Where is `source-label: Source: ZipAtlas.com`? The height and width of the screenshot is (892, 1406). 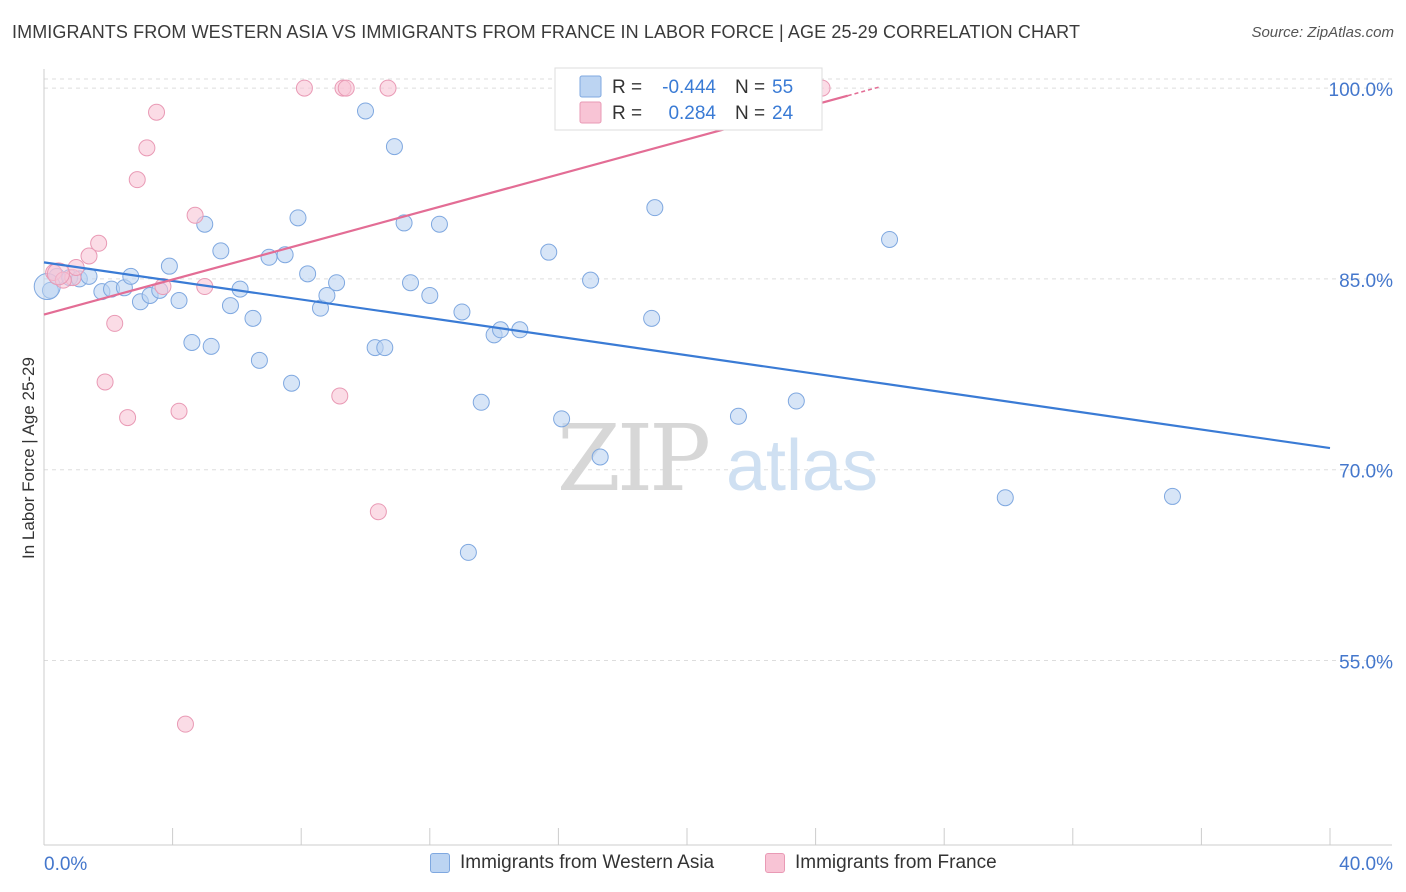 source-label: Source: ZipAtlas.com is located at coordinates (1322, 32).